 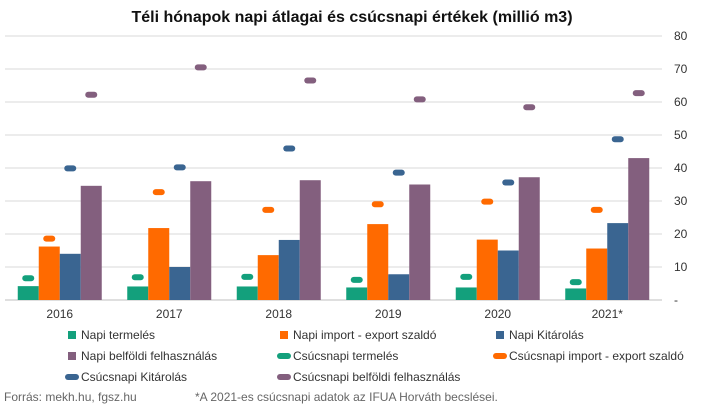 What do you see at coordinates (676, 300) in the screenshot?
I see `y-tick-label: -` at bounding box center [676, 300].